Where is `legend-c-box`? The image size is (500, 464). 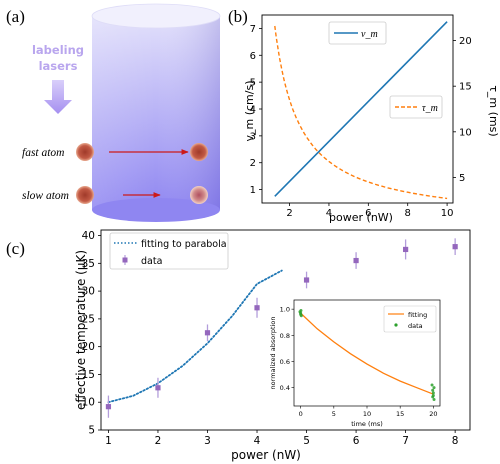
legend-c-box is located at coordinates (169, 251).